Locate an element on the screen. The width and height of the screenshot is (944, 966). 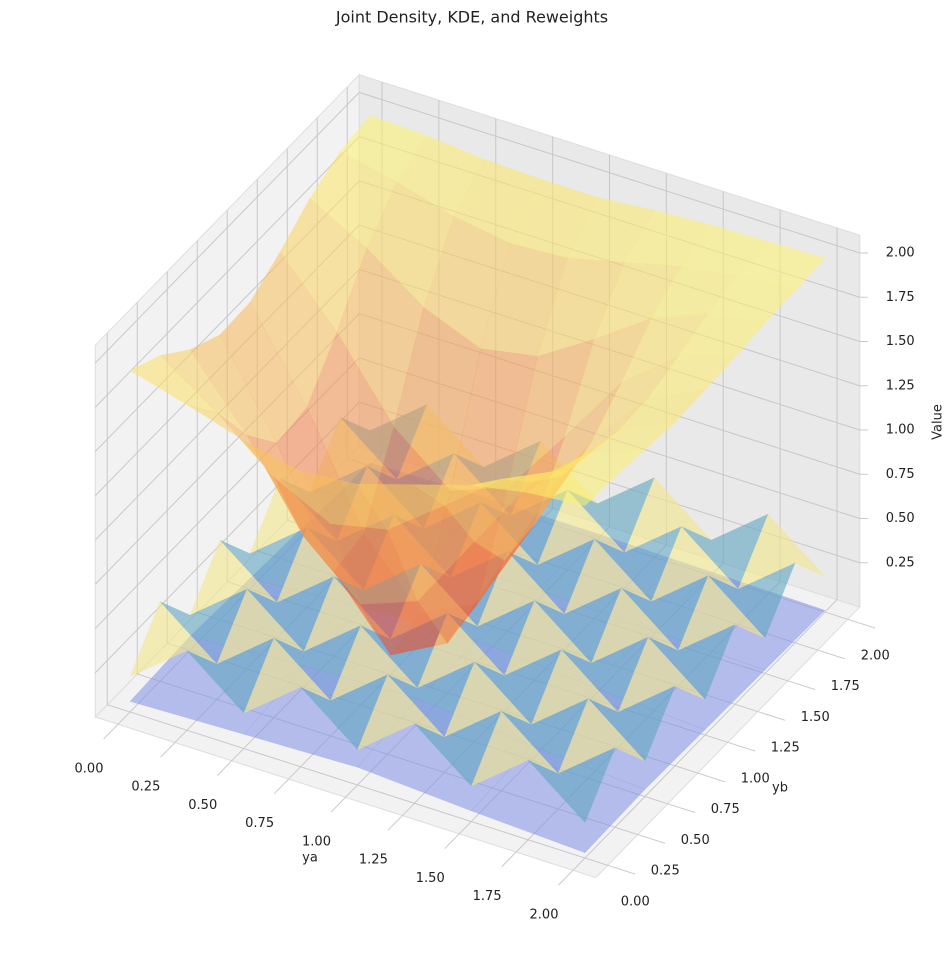
z-tick-label: 0.75 is located at coordinates (900, 474).